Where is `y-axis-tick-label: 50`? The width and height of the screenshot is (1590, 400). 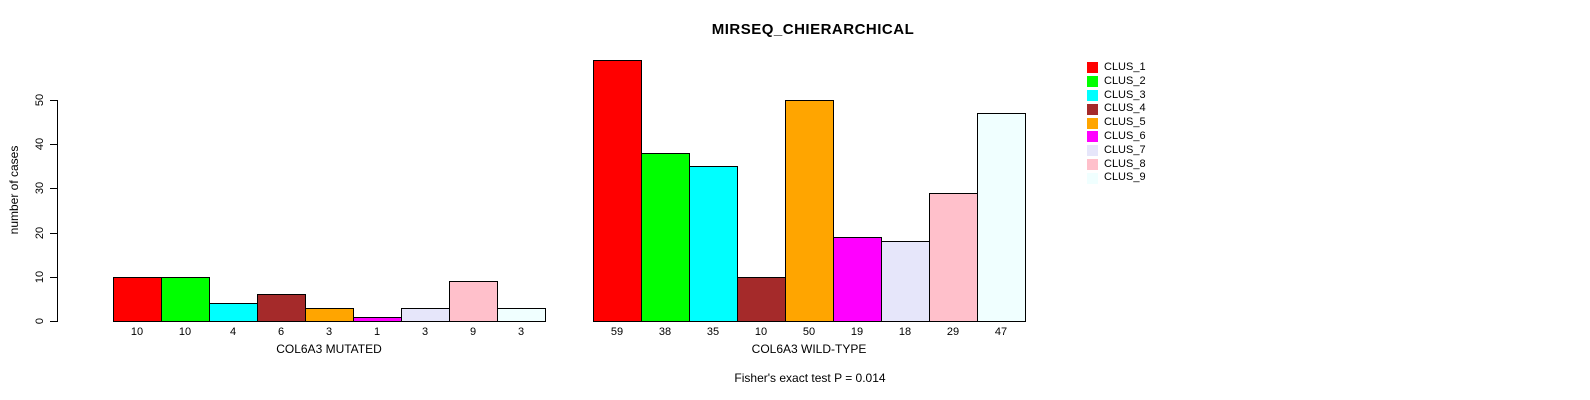 y-axis-tick-label: 50 is located at coordinates (40, 99).